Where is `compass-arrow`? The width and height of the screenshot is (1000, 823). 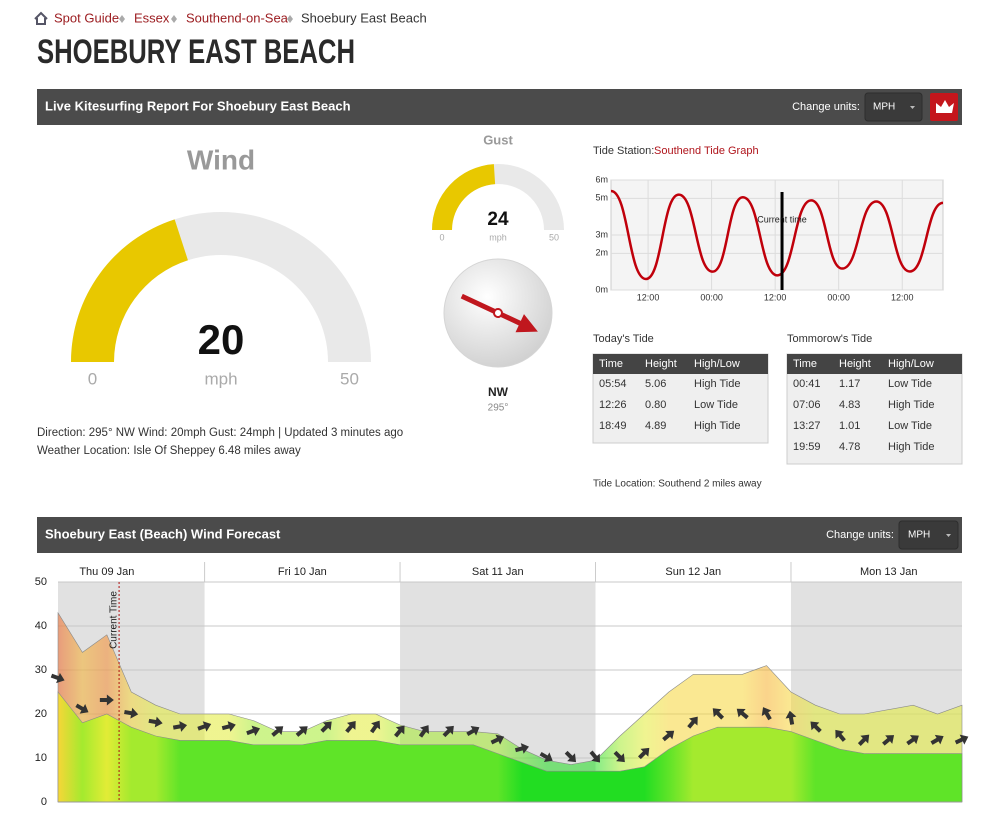 compass-arrow is located at coordinates (499, 313).